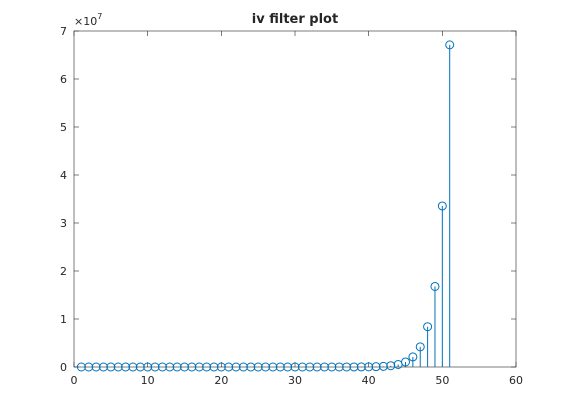 The height and width of the screenshot is (413, 570). I want to click on x-tick-label: 30, so click(295, 380).